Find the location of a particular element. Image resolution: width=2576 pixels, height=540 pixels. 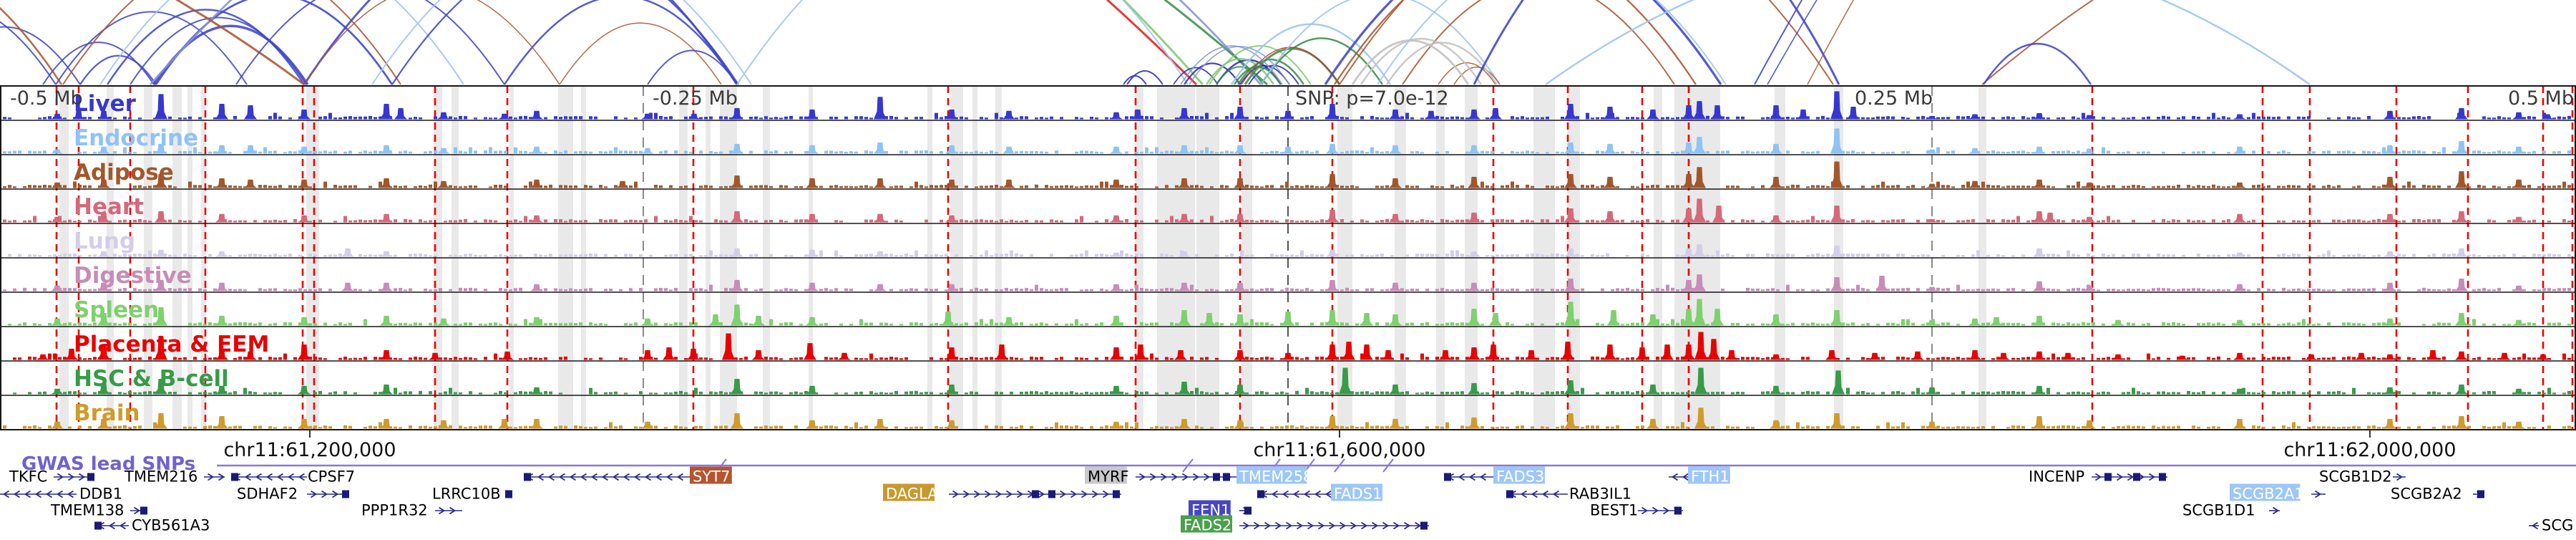

gene-label: TKFC is located at coordinates (28, 477).